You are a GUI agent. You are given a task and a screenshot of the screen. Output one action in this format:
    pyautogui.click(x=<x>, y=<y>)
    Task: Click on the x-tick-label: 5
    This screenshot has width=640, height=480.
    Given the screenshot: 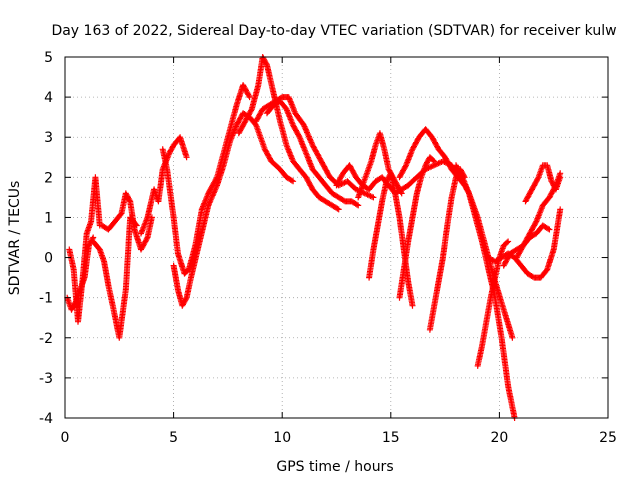 What is the action you would take?
    pyautogui.click(x=173, y=438)
    